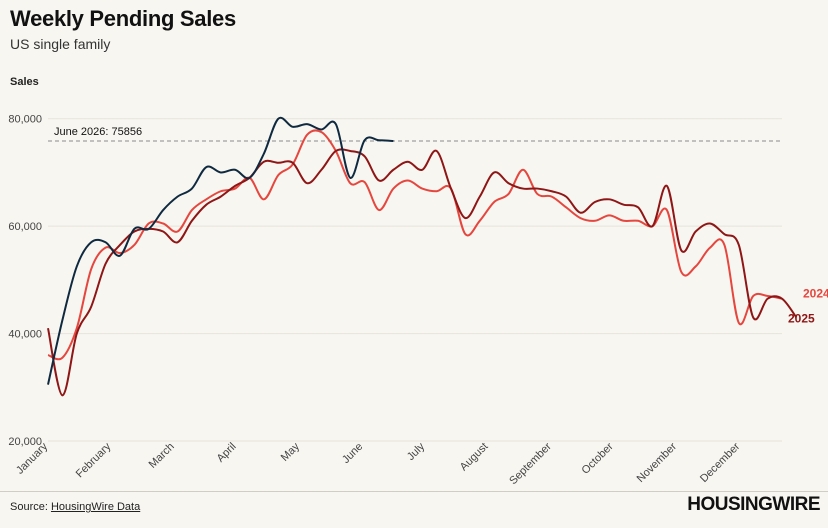 The height and width of the screenshot is (528, 828). What do you see at coordinates (25, 442) in the screenshot?
I see `y-tick-label: 20,000` at bounding box center [25, 442].